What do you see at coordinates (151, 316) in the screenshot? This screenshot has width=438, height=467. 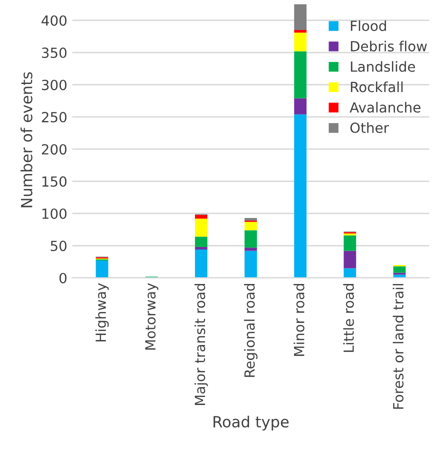 I see `x-tick-label: Motorway` at bounding box center [151, 316].